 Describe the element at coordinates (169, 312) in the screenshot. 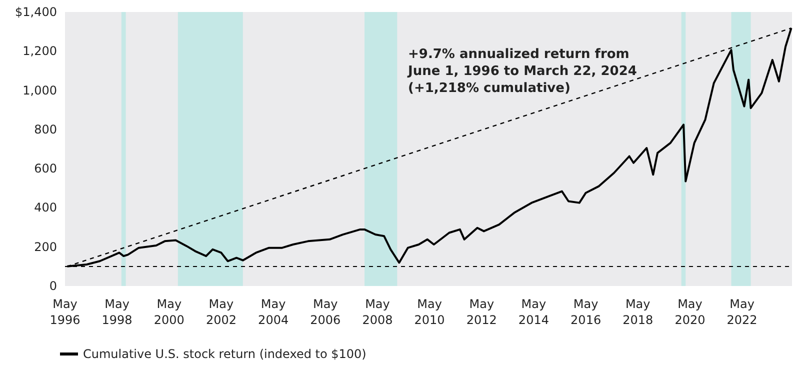

I see `x-tick-label: May 2000` at that location.